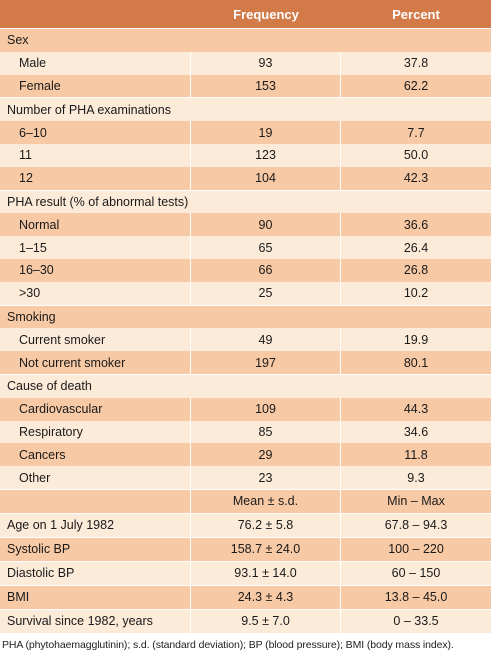  I want to click on table-row: Current smoker 49 19.9, so click(245, 340).